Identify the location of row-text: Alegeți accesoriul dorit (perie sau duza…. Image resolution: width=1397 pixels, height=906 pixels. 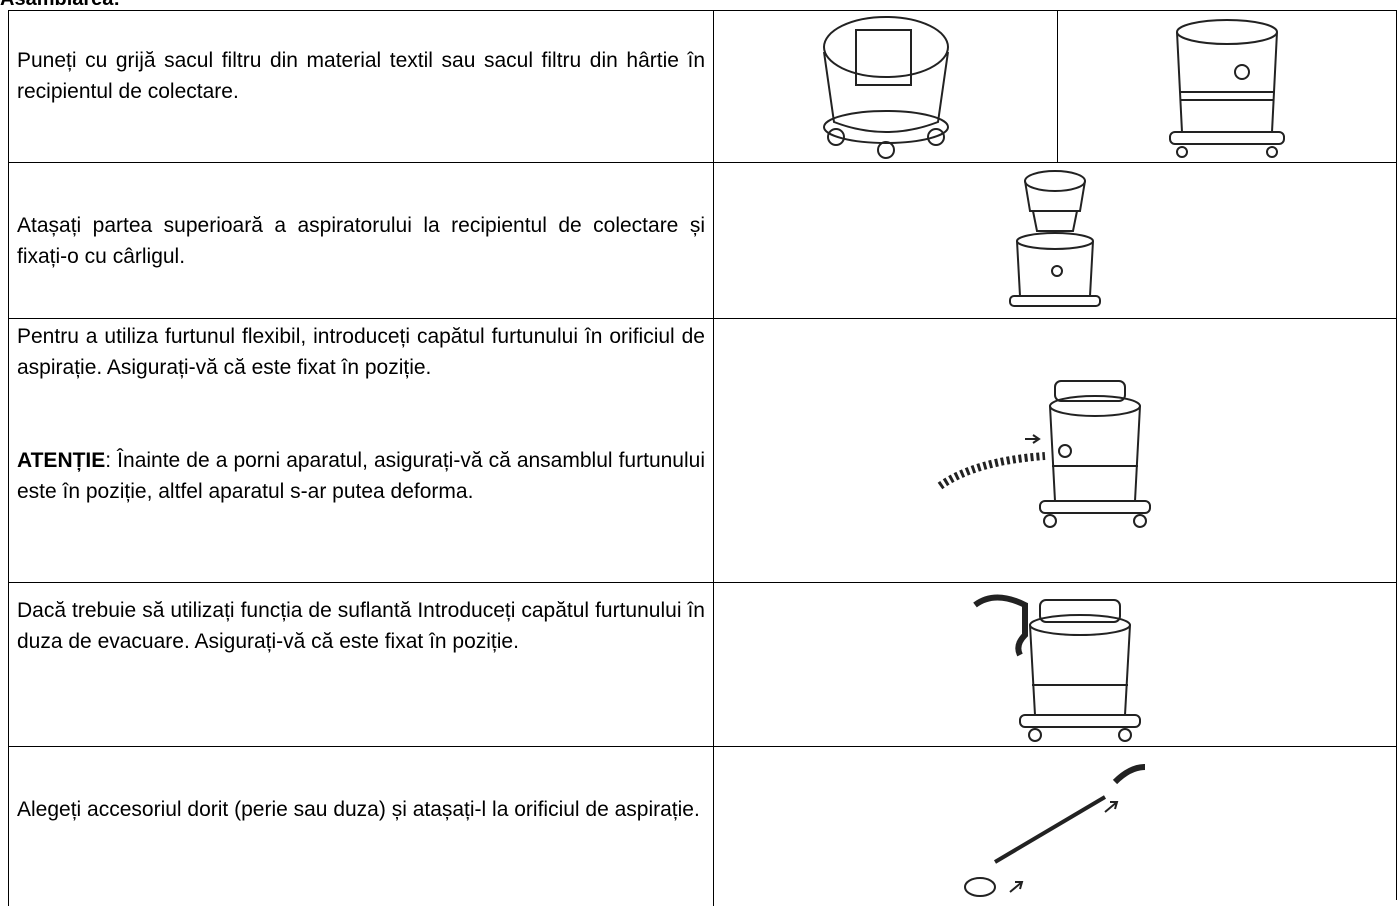
(360, 826).